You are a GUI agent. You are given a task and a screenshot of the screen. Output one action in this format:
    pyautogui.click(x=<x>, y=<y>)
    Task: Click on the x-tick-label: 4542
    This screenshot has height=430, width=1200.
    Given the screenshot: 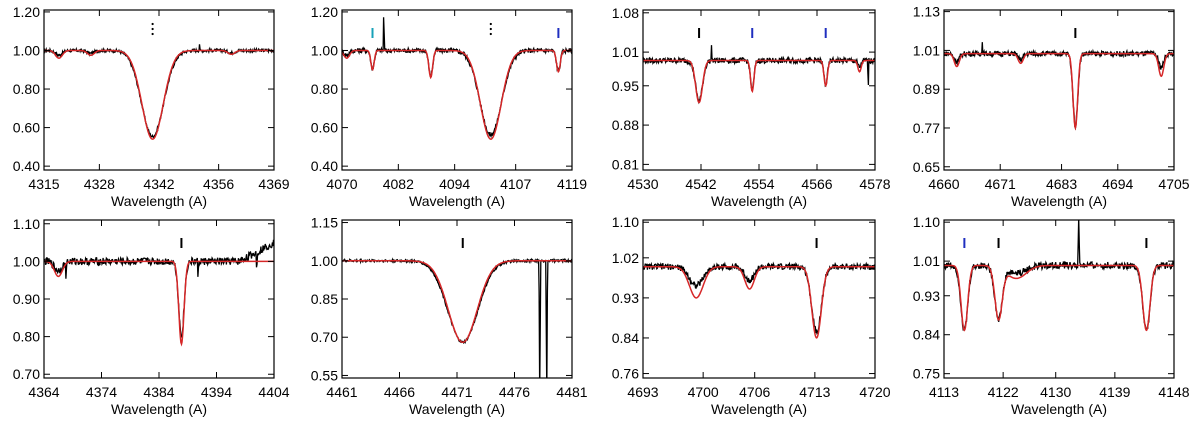 What is the action you would take?
    pyautogui.click(x=700, y=184)
    